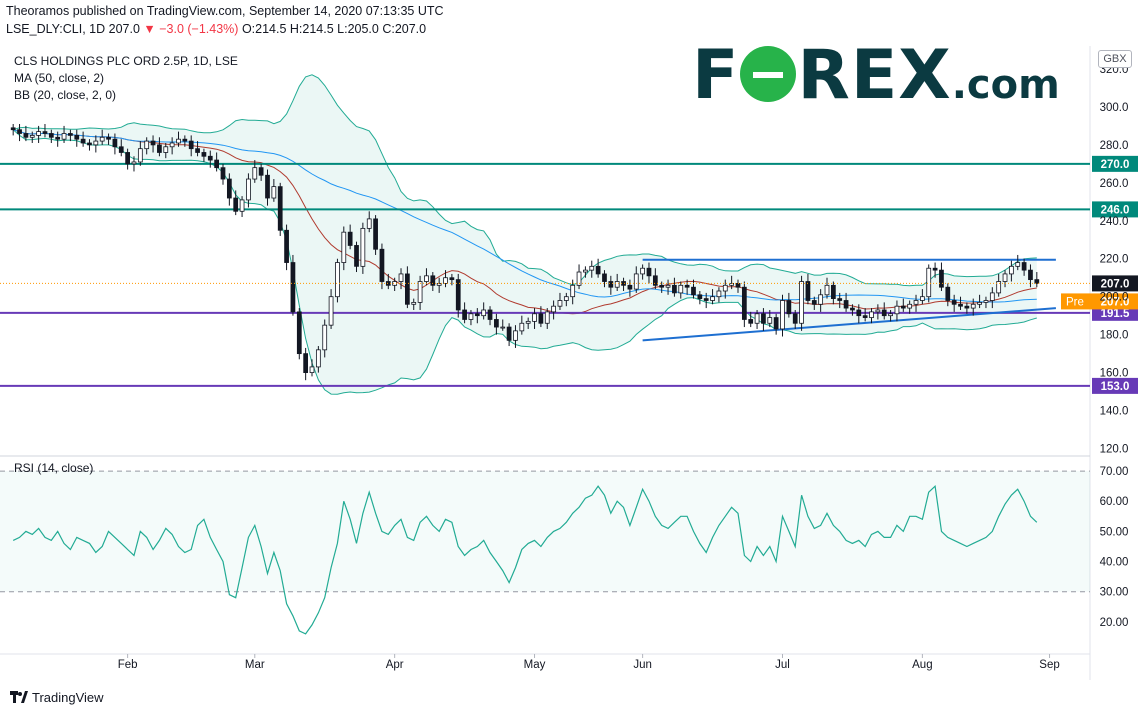  I want to click on currency-badge: GBX, so click(1115, 59).